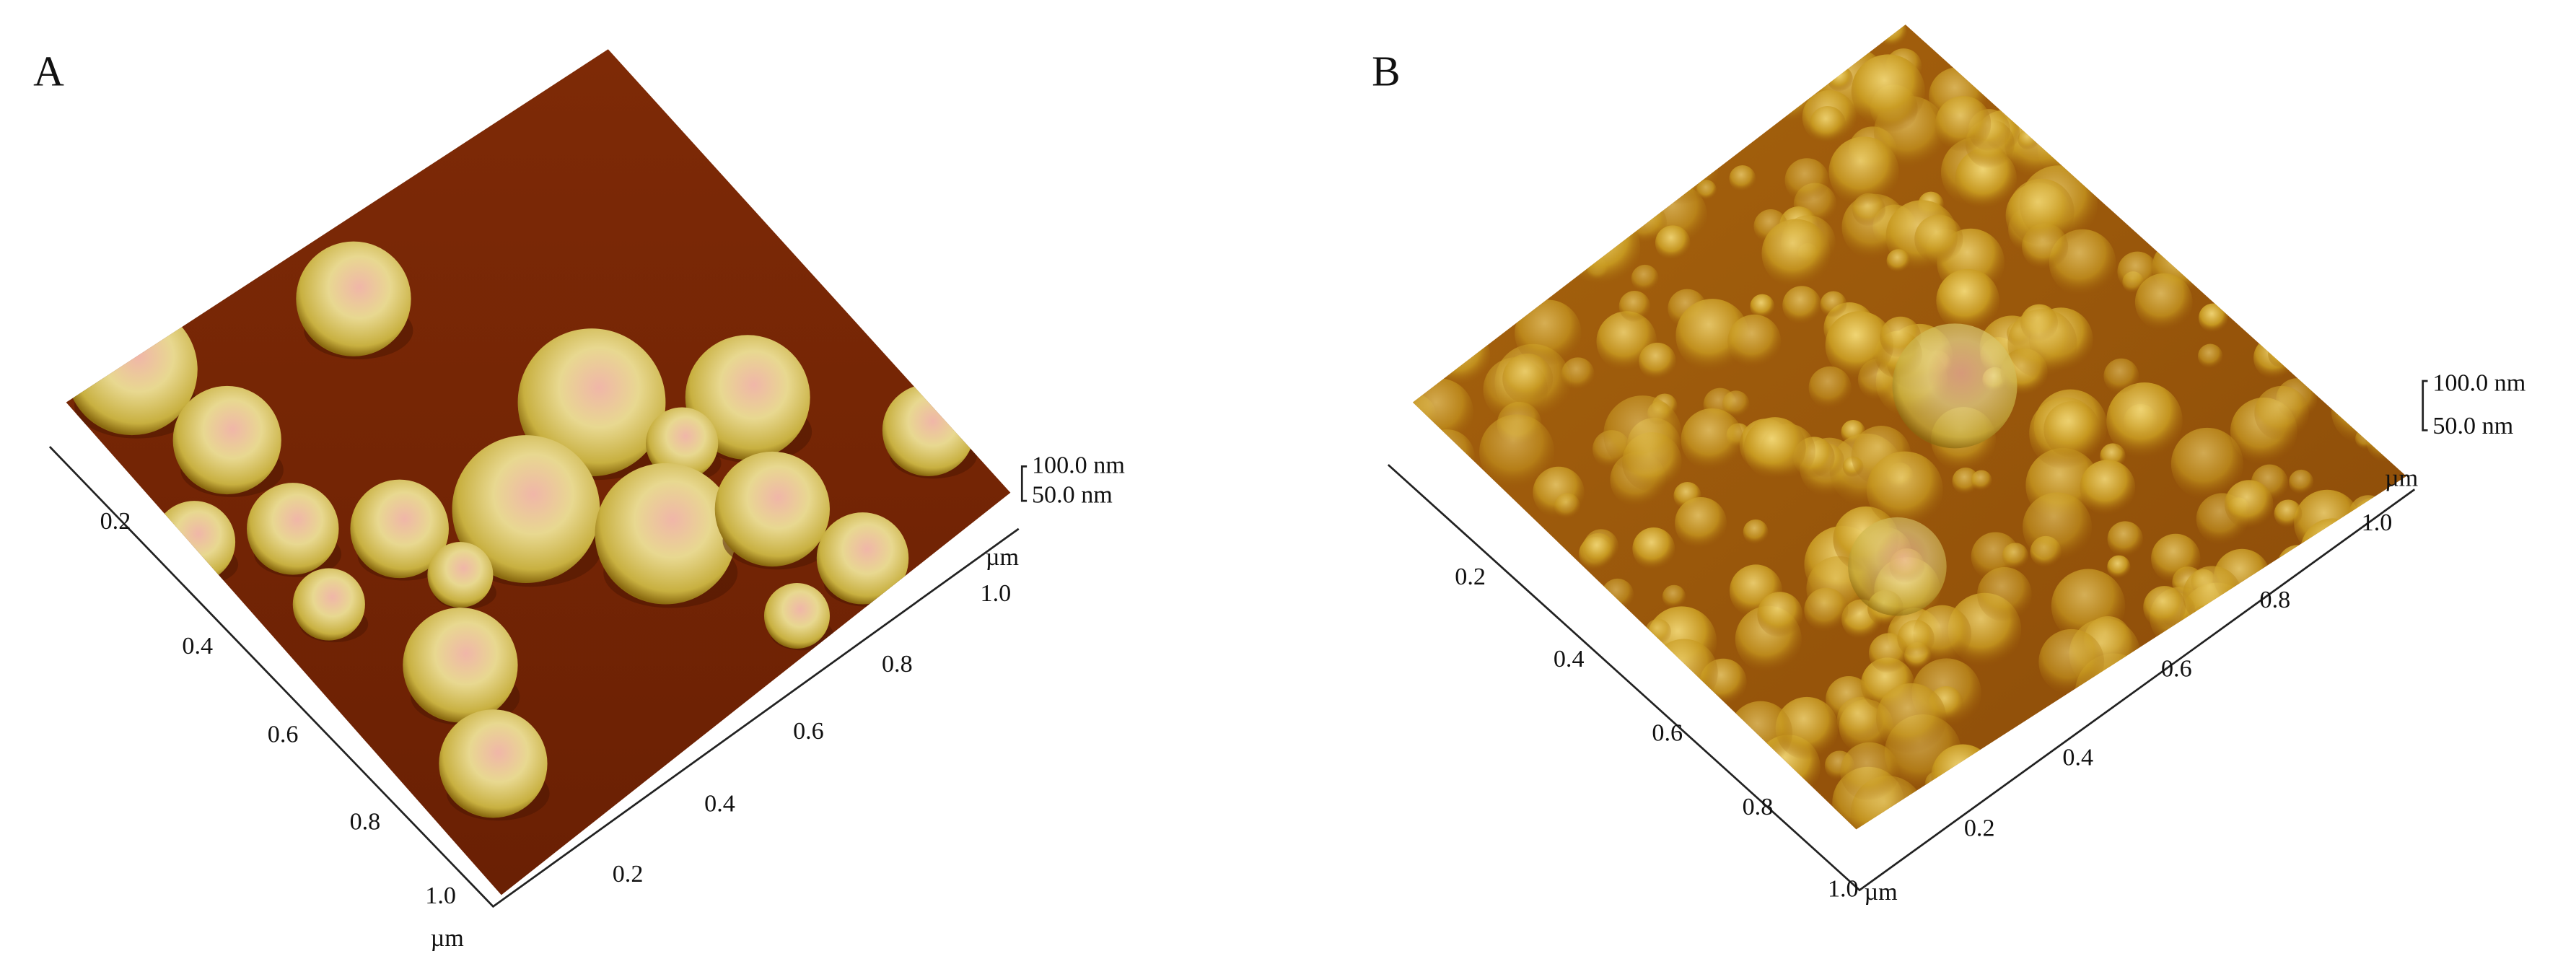  Describe the element at coordinates (48, 71) in the screenshot. I see `panel-label: A` at that location.